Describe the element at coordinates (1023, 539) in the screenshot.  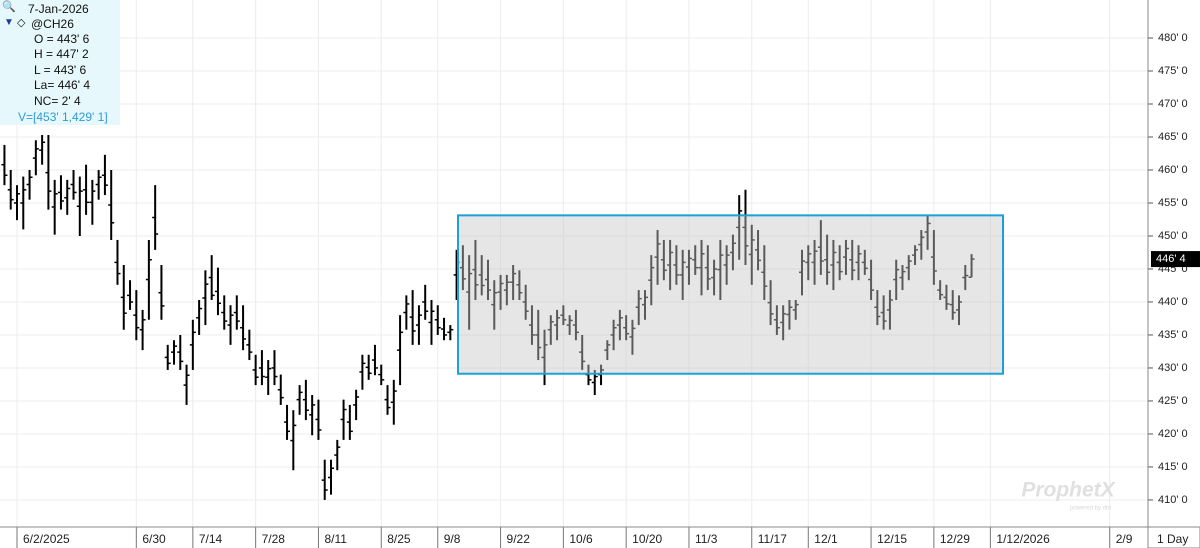
I see `x-tick-label: 1/12/2026` at that location.